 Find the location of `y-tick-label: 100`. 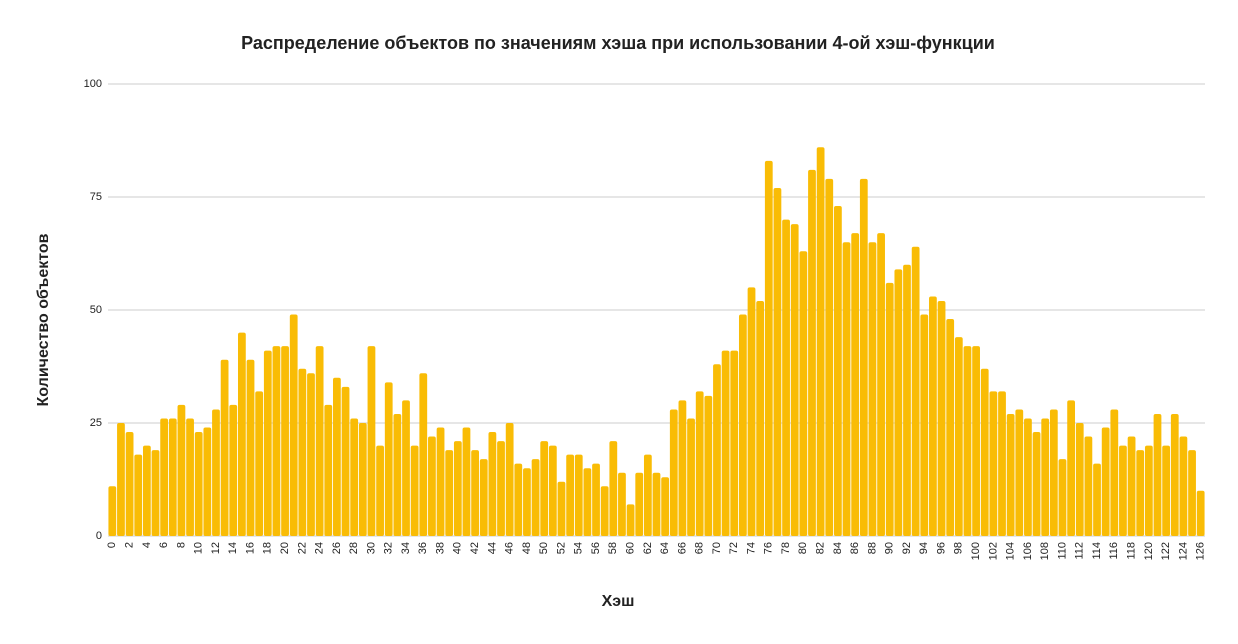

y-tick-label: 100 is located at coordinates (93, 84).